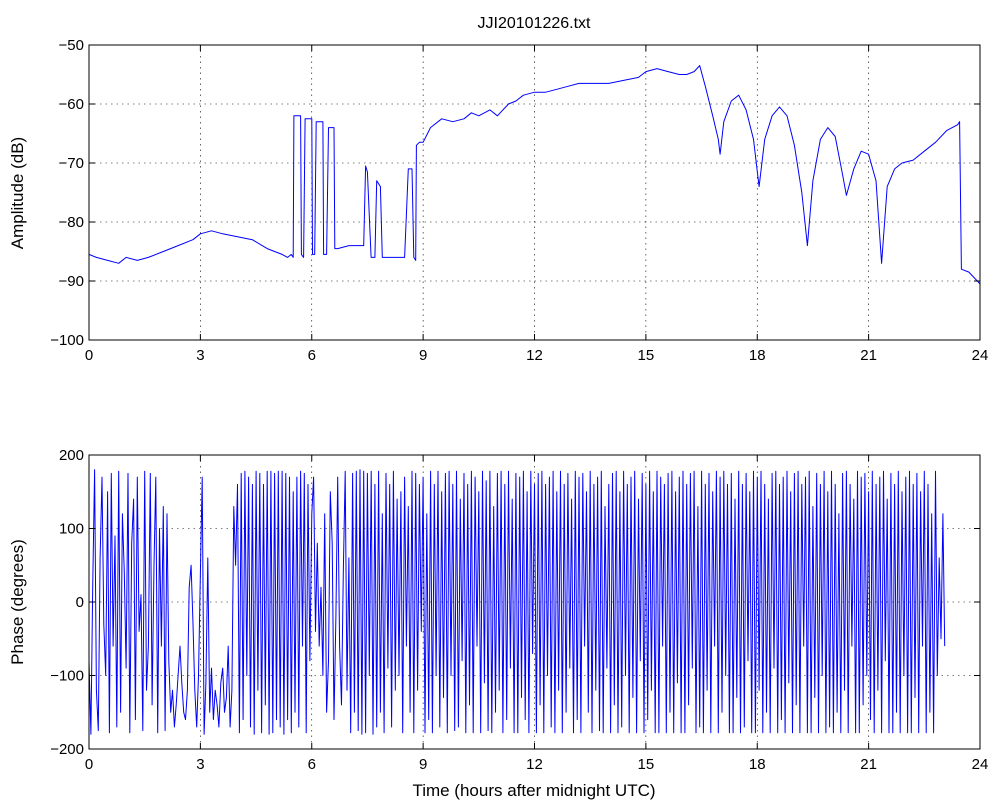 Image resolution: width=998 pixels, height=806 pixels. What do you see at coordinates (67, 340) in the screenshot?
I see `amplitude-y-tick-label-0: −100` at bounding box center [67, 340].